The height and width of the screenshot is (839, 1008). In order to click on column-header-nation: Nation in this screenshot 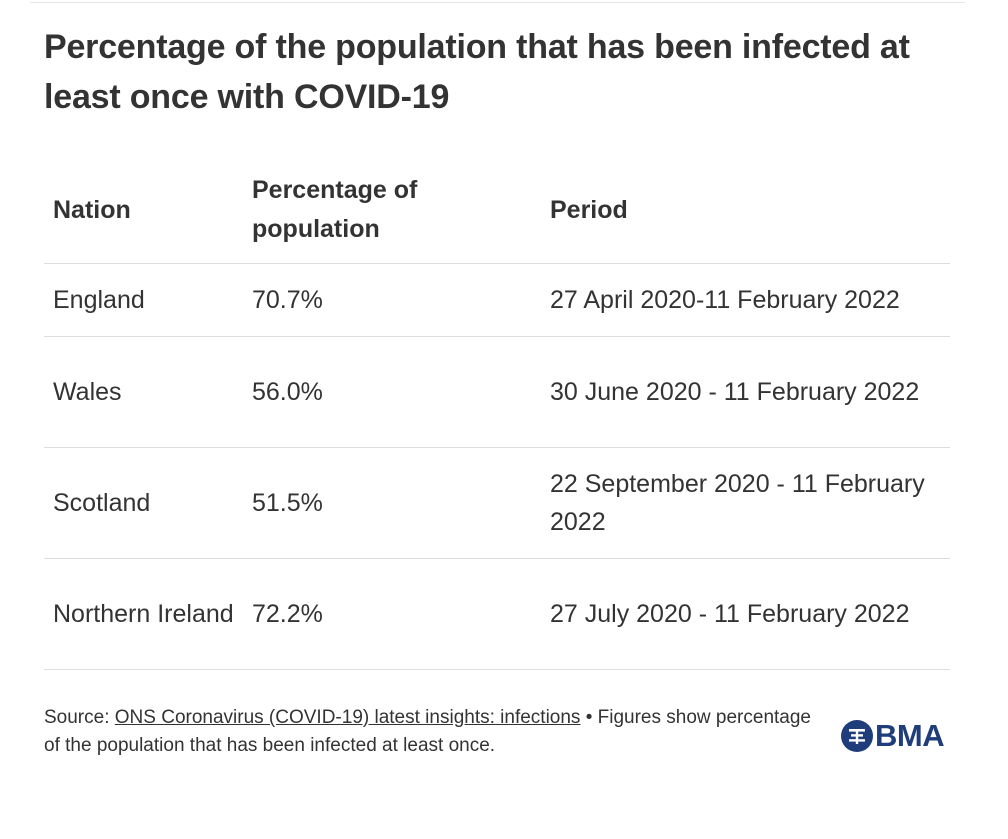, I will do `click(143, 210)`.